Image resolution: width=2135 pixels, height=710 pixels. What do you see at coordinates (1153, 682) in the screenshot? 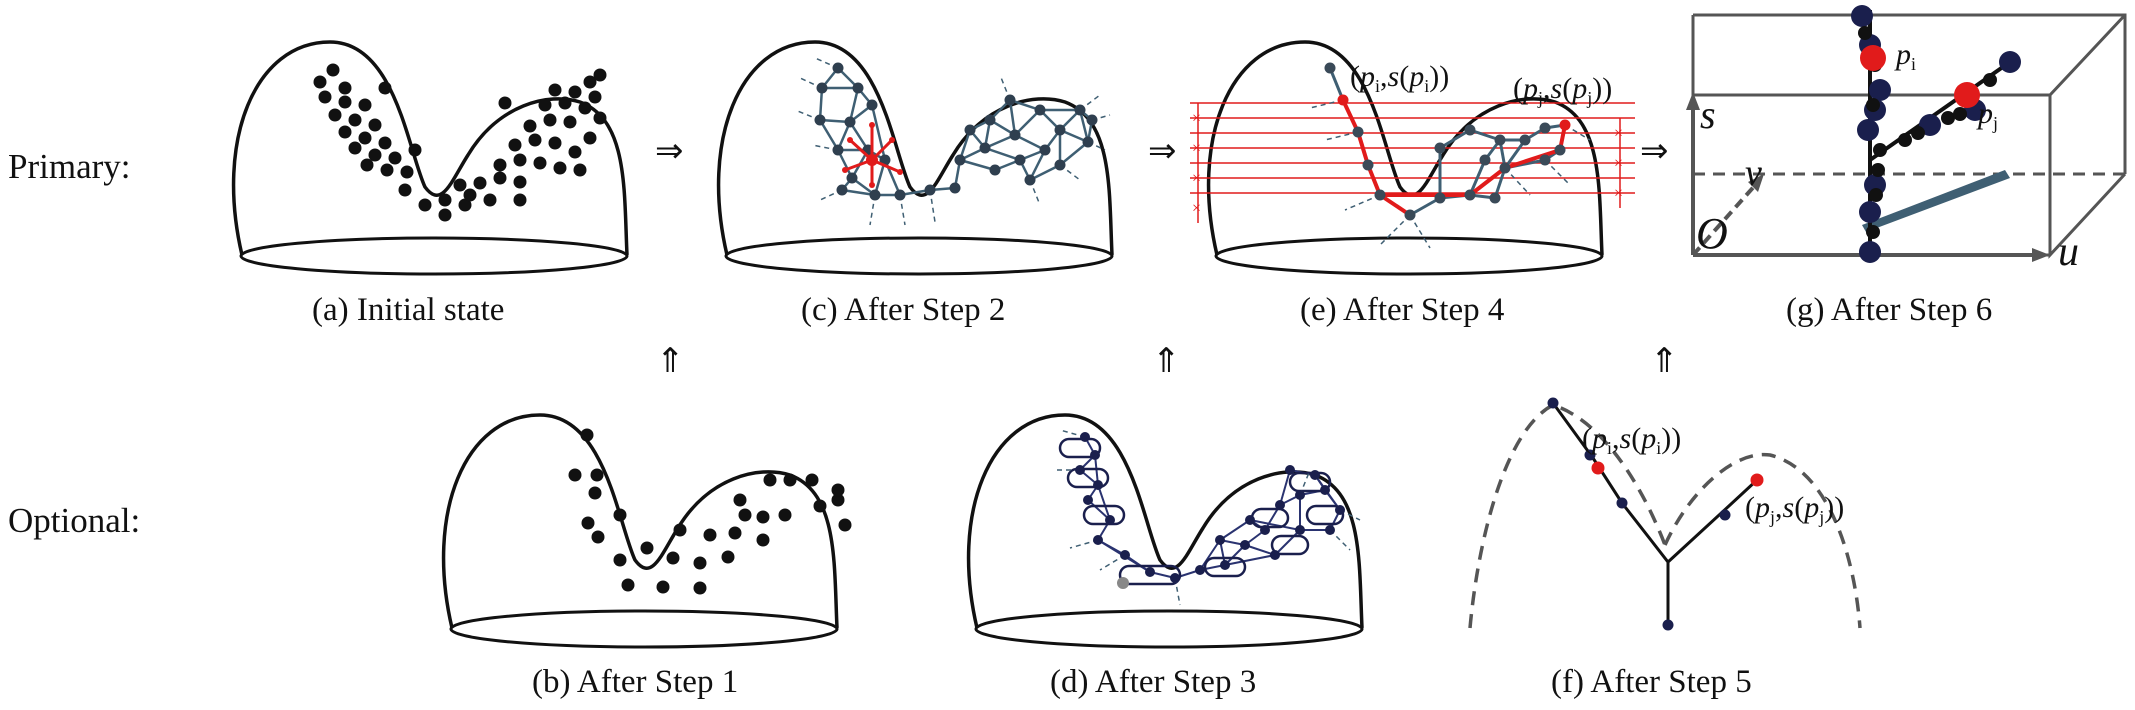
I see `caption-d: (d) After Step 3` at bounding box center [1153, 682].